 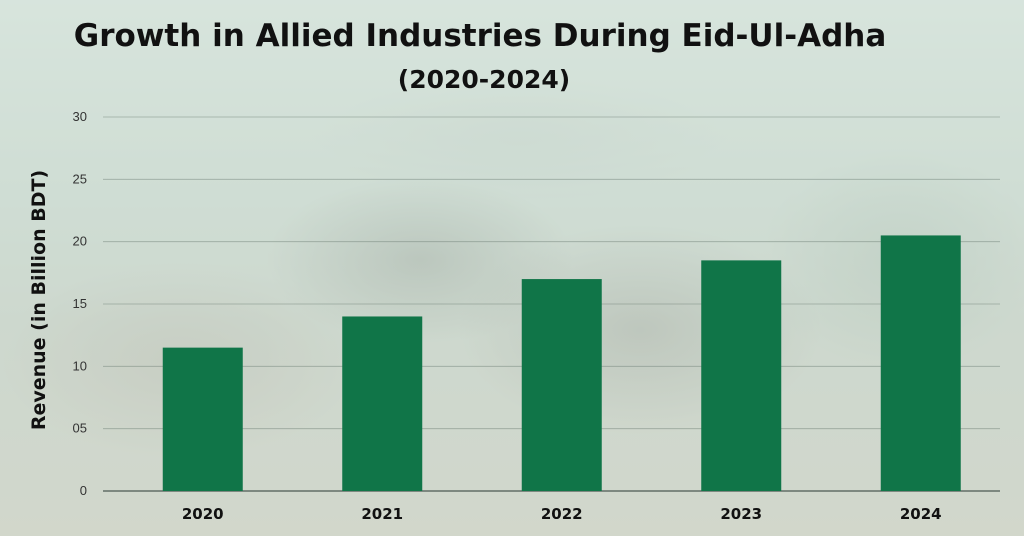 What do you see at coordinates (80, 116) in the screenshot?
I see `y-tick-label: 30` at bounding box center [80, 116].